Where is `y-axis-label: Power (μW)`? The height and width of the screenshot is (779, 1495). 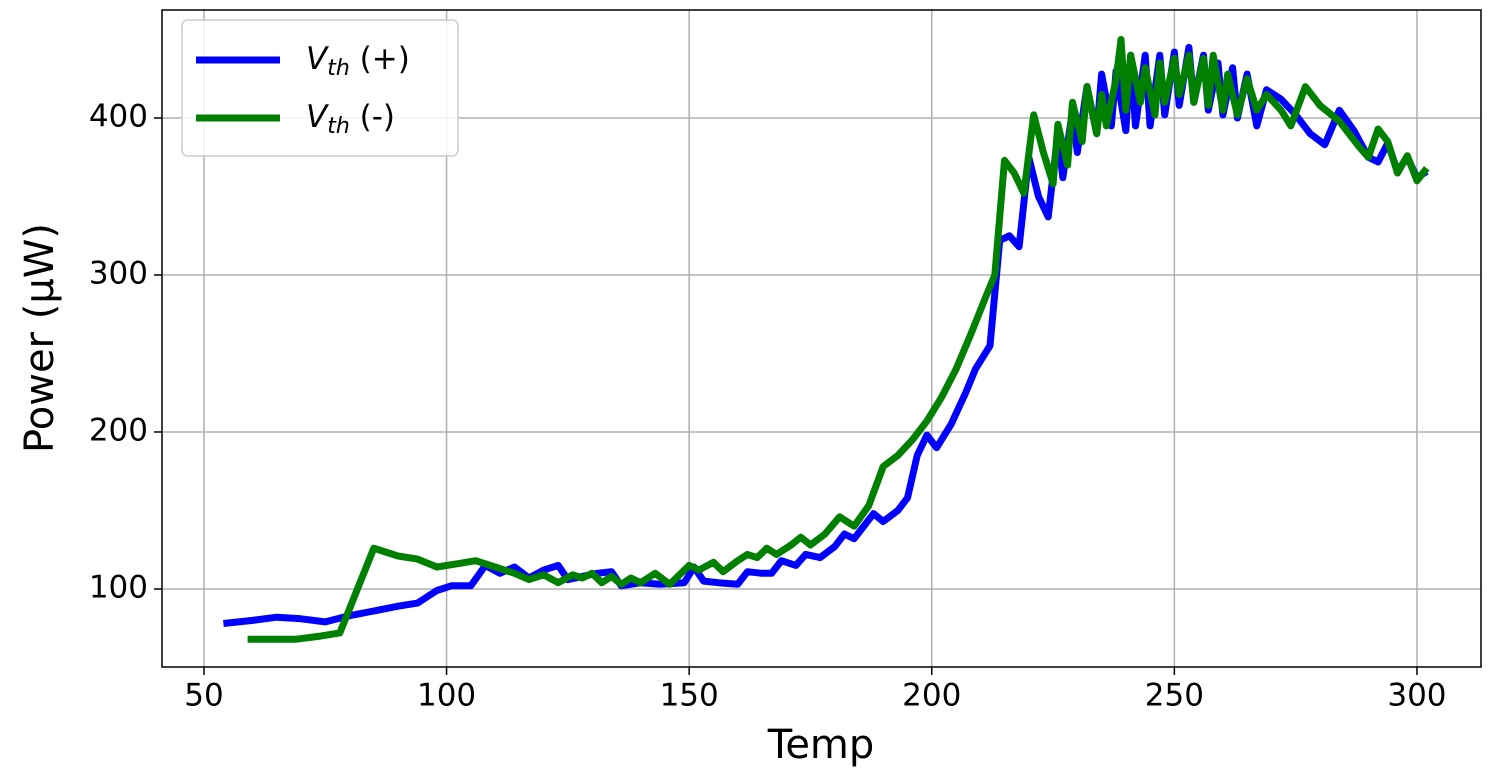 y-axis-label: Power (μW) is located at coordinates (40, 338).